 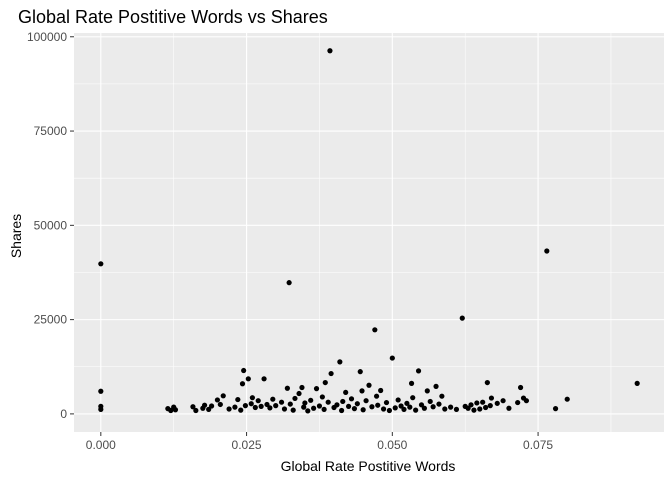 What do you see at coordinates (16, 236) in the screenshot?
I see `y-axis-title: Shares` at bounding box center [16, 236].